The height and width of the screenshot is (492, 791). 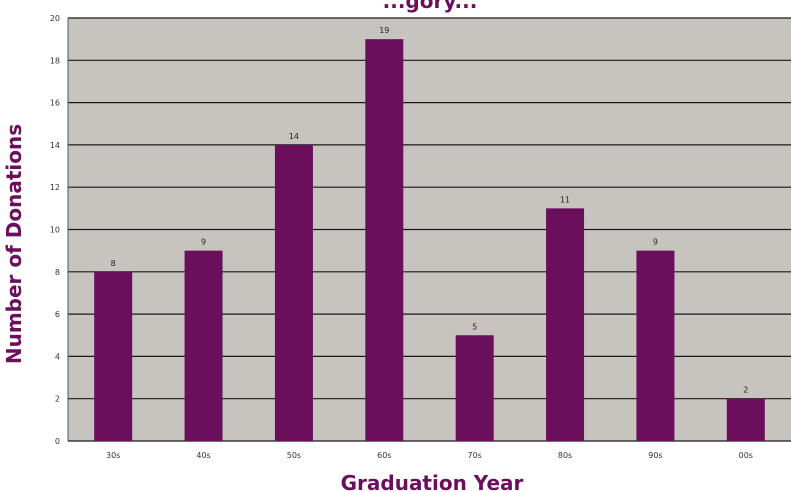 What do you see at coordinates (294, 455) in the screenshot?
I see `x-tick-label-50s: 50s` at bounding box center [294, 455].